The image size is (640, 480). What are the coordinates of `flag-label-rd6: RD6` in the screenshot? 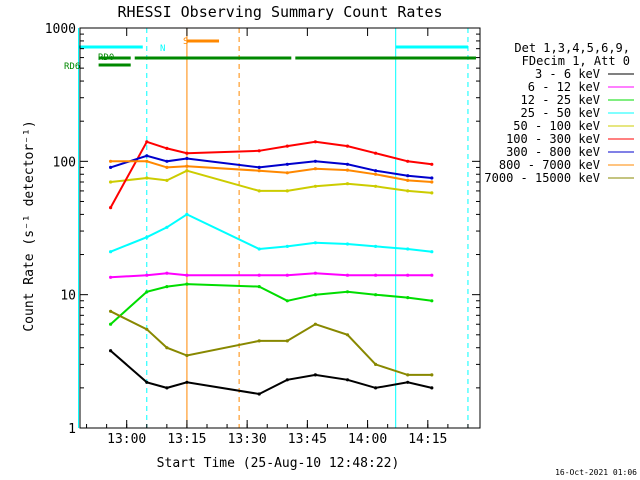 It's located at (72, 67).